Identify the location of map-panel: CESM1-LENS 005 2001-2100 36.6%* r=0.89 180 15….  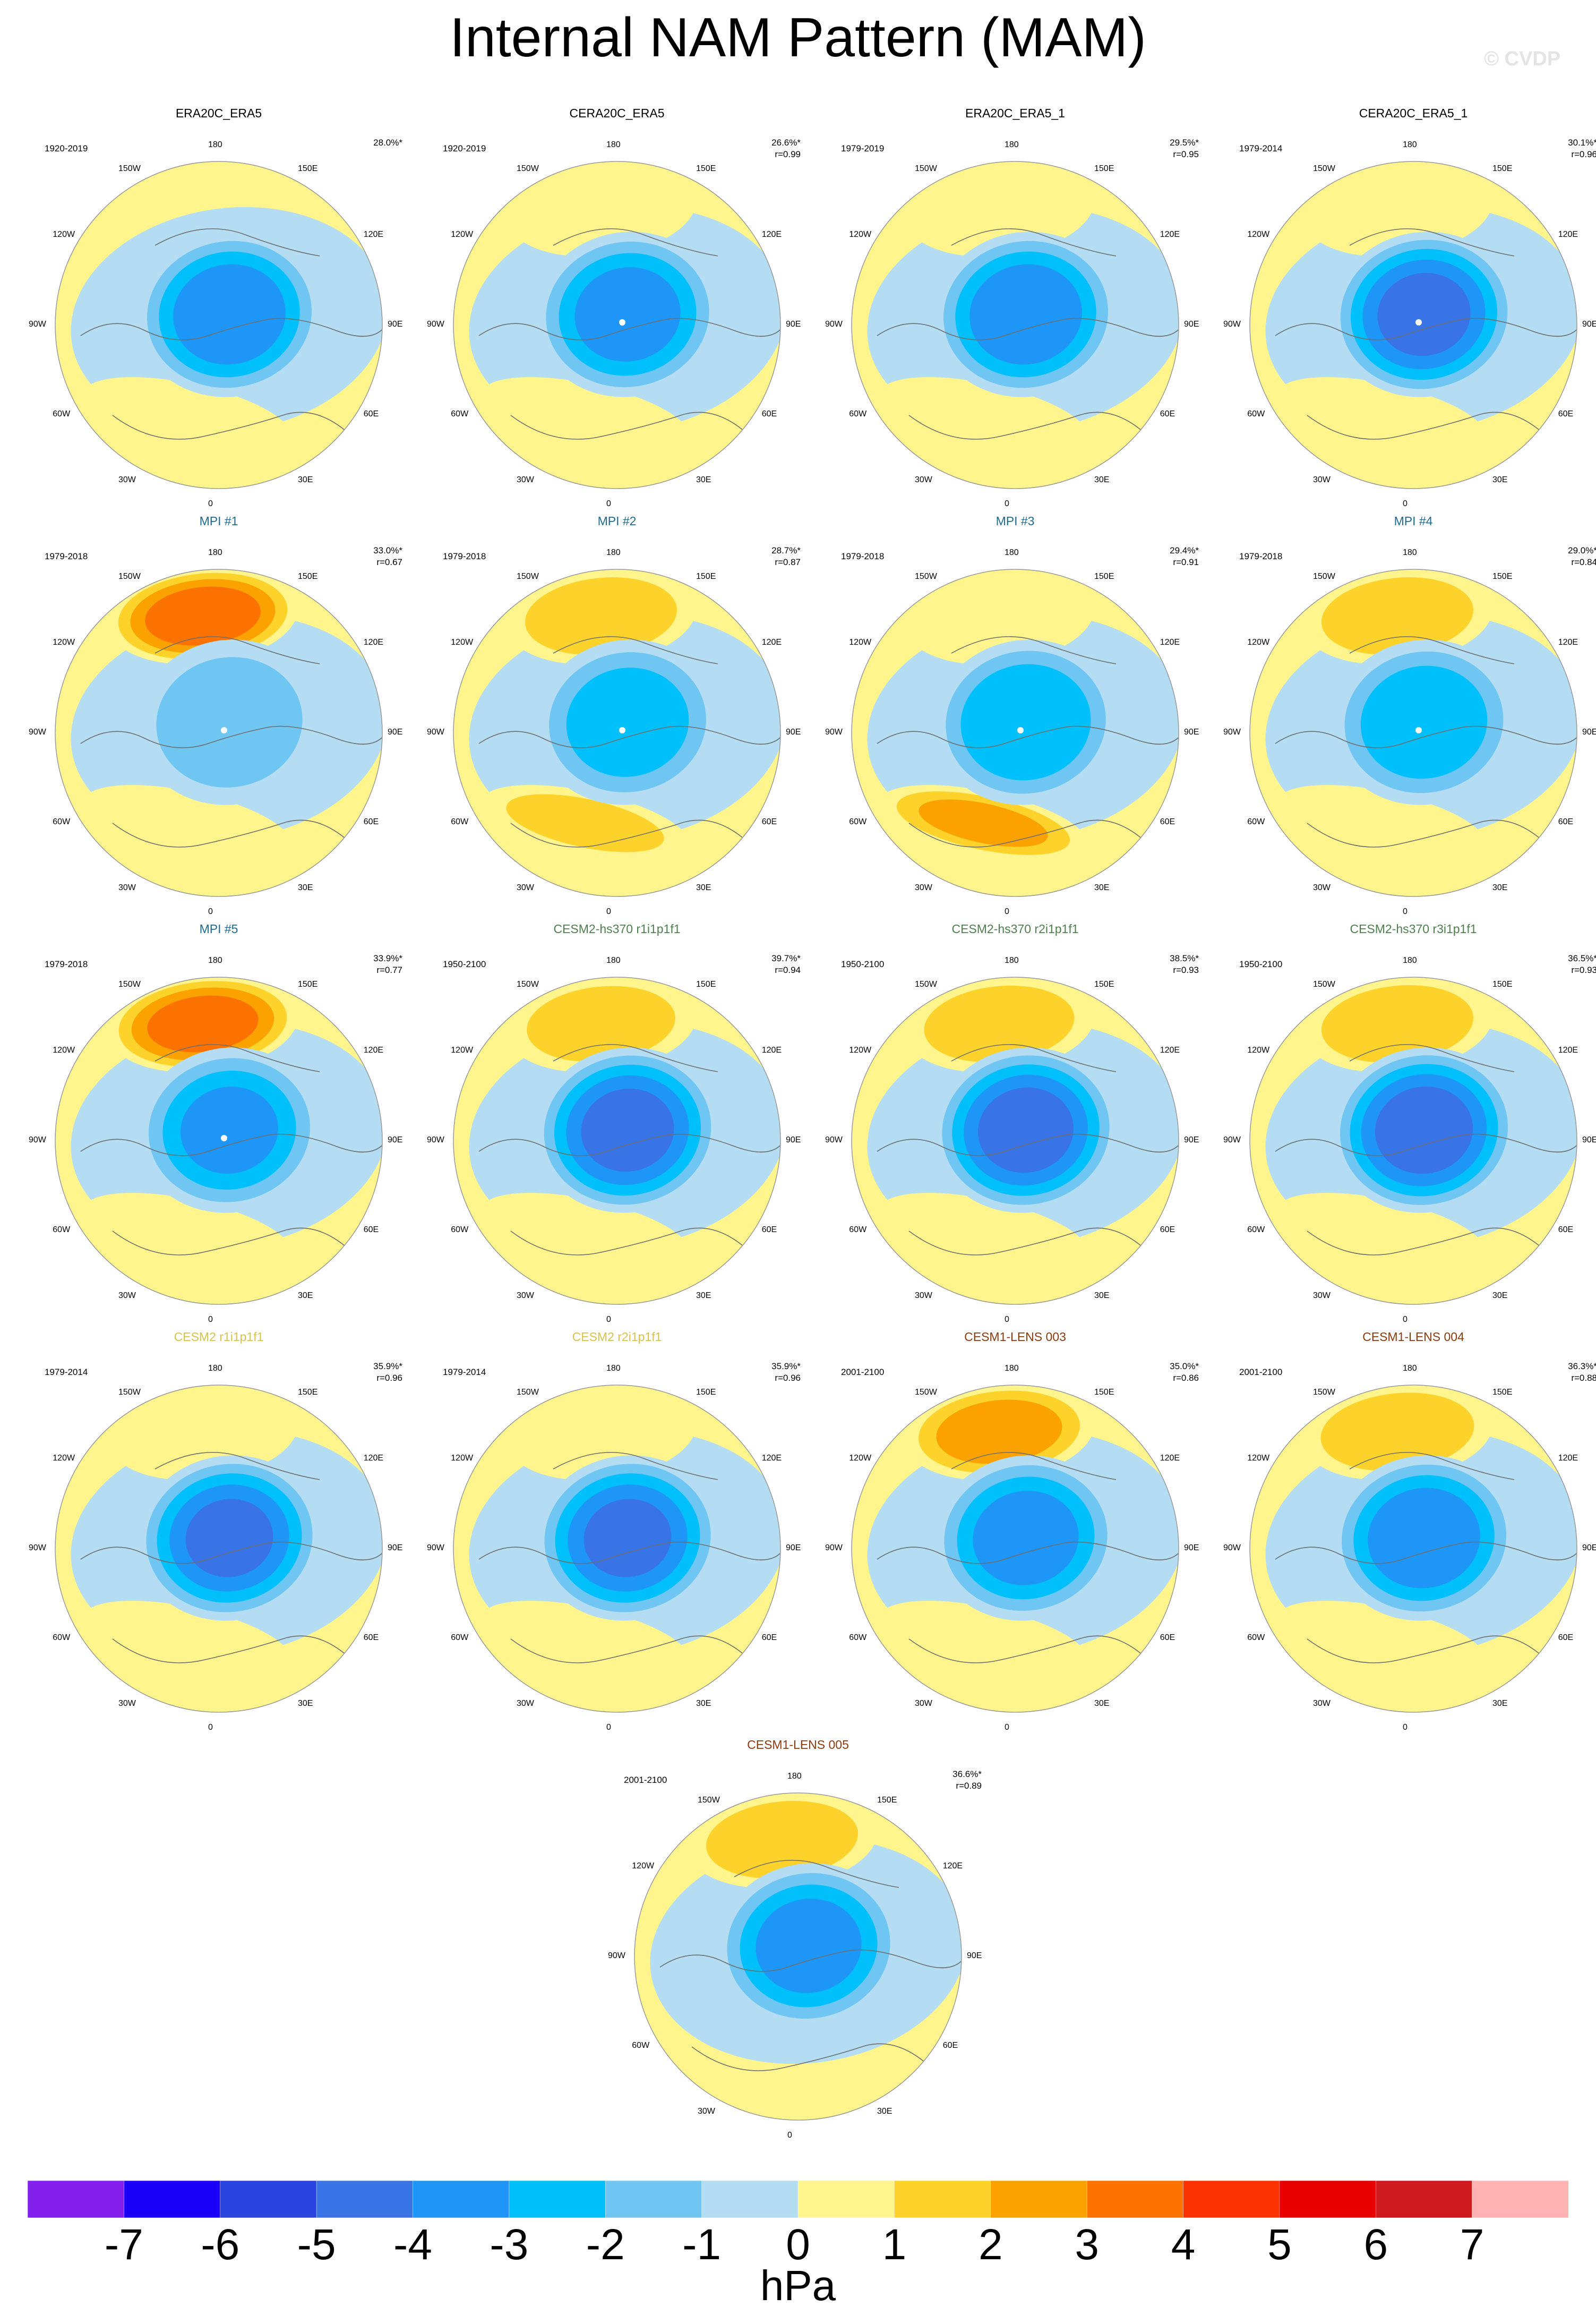
(798, 1939).